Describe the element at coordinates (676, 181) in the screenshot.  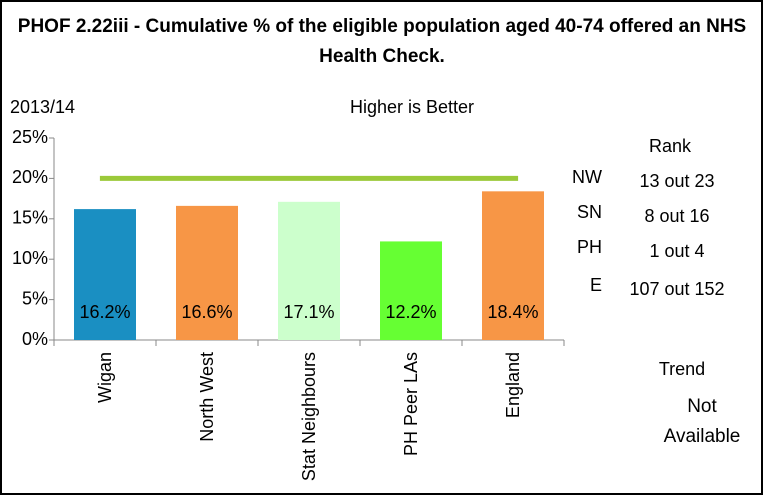
I see `rank-value: 13 out 23` at that location.